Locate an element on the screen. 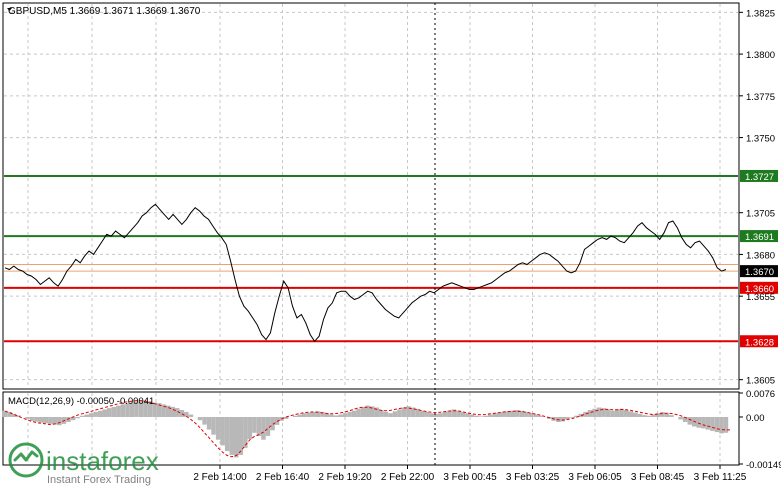 The image size is (781, 490). macd-y-tick-label: 0.00 is located at coordinates (755, 418).